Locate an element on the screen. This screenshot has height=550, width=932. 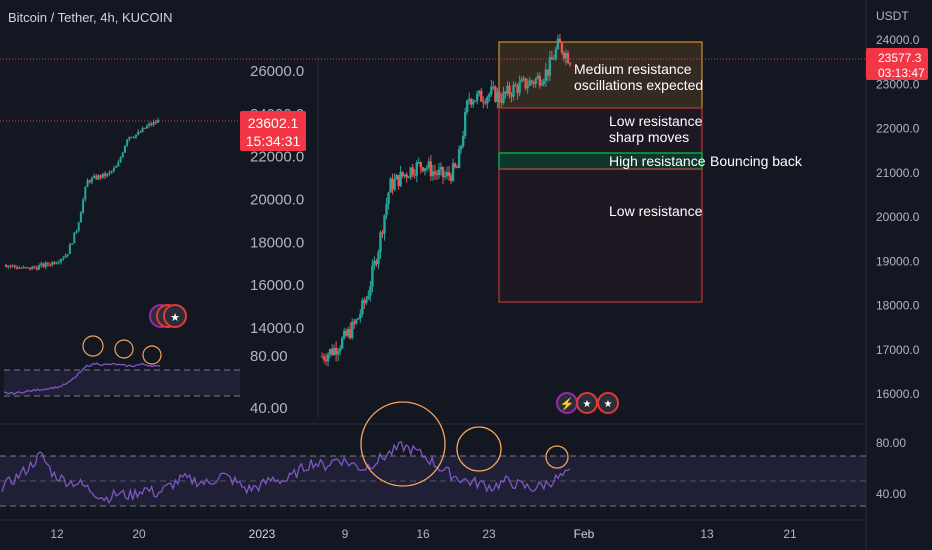
inset-price-tick: 26000.0 is located at coordinates (277, 71).